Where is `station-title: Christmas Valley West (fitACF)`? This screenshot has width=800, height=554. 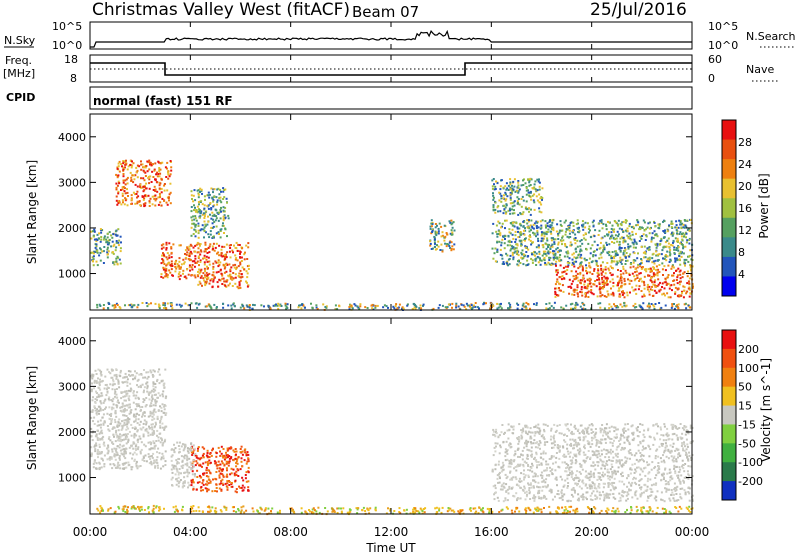
station-title: Christmas Valley West (fitACF) is located at coordinates (221, 10).